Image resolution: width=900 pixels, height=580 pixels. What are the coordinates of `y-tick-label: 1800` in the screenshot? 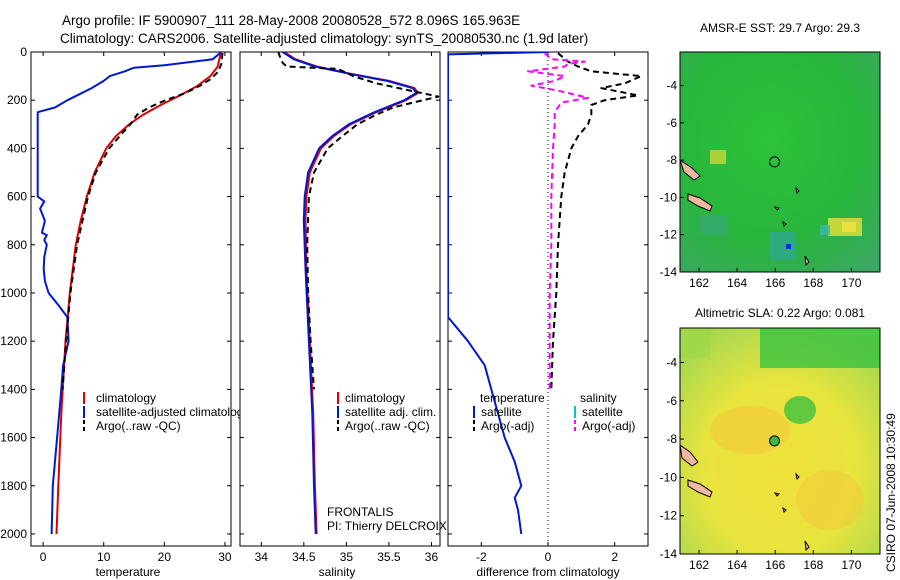 It's located at (13, 486).